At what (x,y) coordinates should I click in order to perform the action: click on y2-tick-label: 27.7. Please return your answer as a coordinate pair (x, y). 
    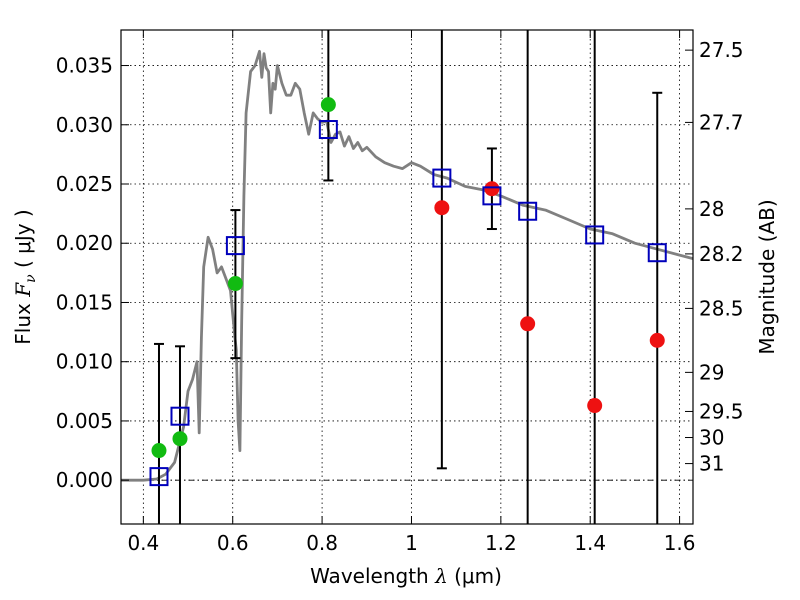
    Looking at the image, I should click on (721, 122).